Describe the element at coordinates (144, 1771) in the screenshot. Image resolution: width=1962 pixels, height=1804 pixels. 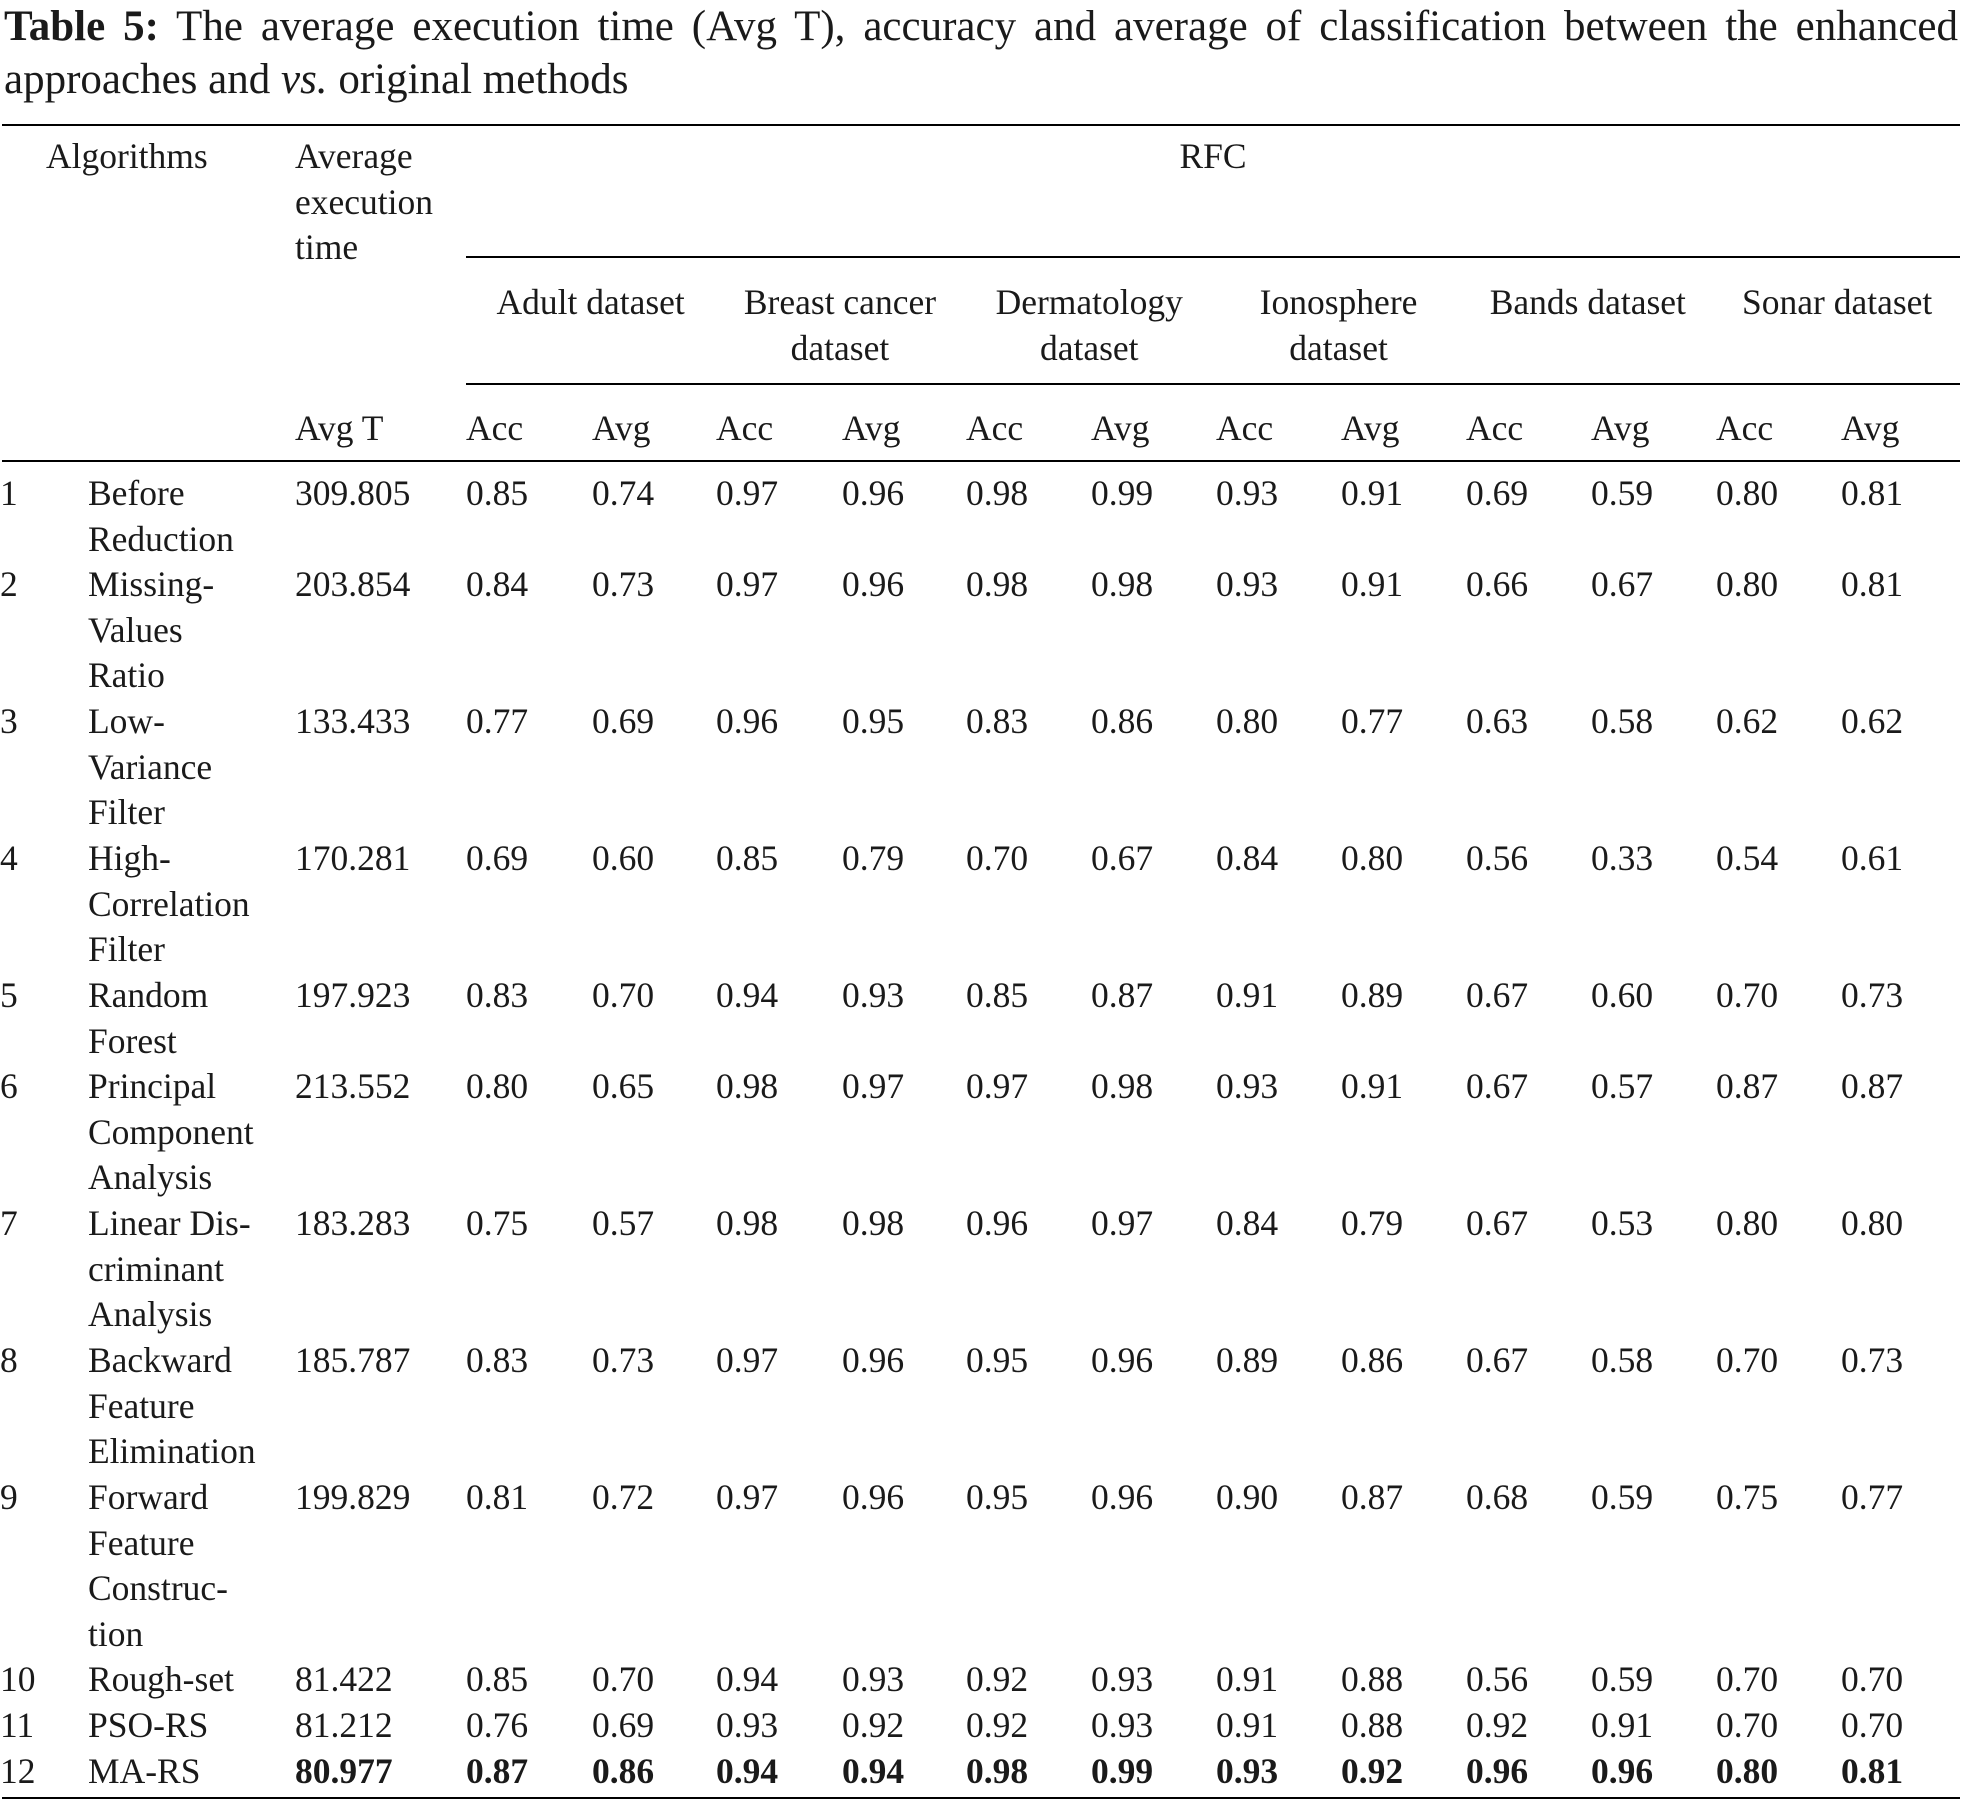
I see `row-algorithm-name: MA-RS` at that location.